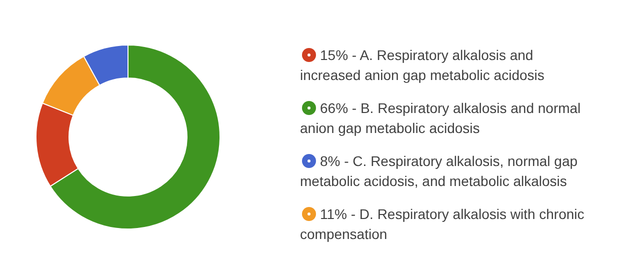 Image resolution: width=638 pixels, height=273 pixels. What do you see at coordinates (442, 224) in the screenshot?
I see `legend-label: 11% - D. Respiratory alkalosis with chronic compensation` at bounding box center [442, 224].